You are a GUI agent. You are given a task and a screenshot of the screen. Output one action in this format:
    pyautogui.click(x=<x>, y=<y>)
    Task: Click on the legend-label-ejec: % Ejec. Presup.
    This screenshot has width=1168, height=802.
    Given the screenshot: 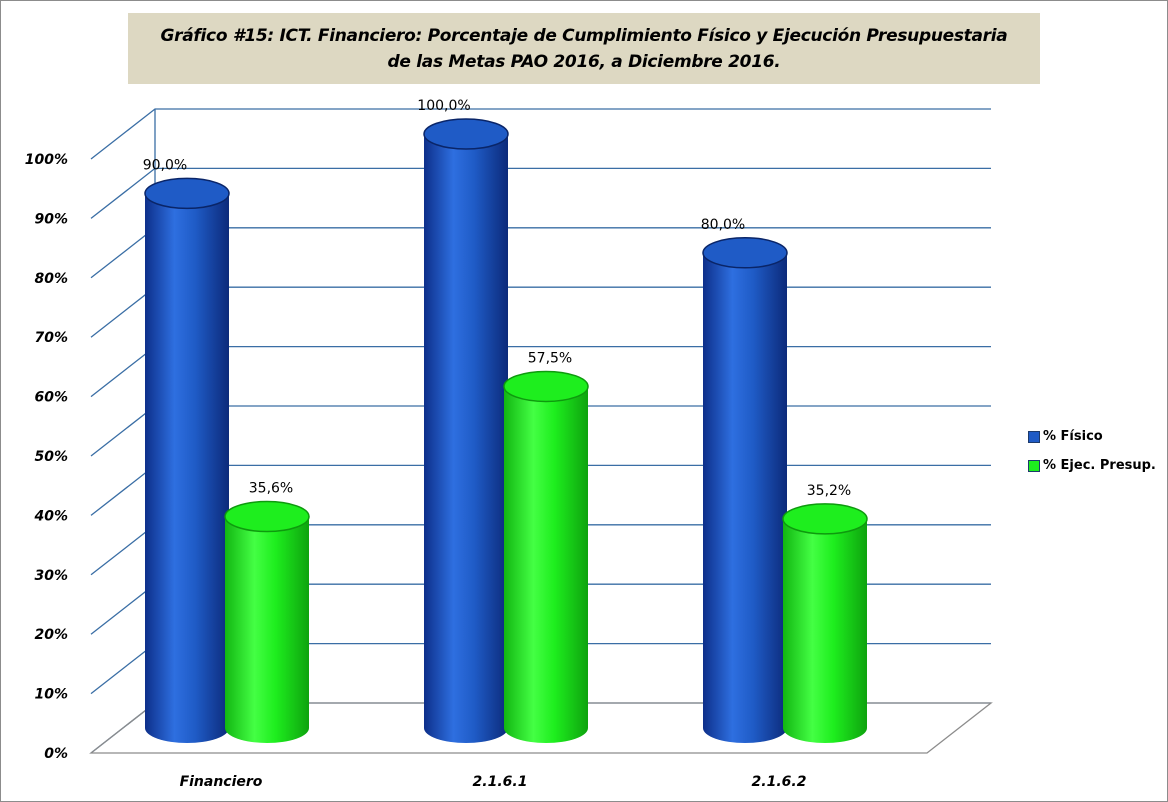 What is the action you would take?
    pyautogui.click(x=1099, y=465)
    